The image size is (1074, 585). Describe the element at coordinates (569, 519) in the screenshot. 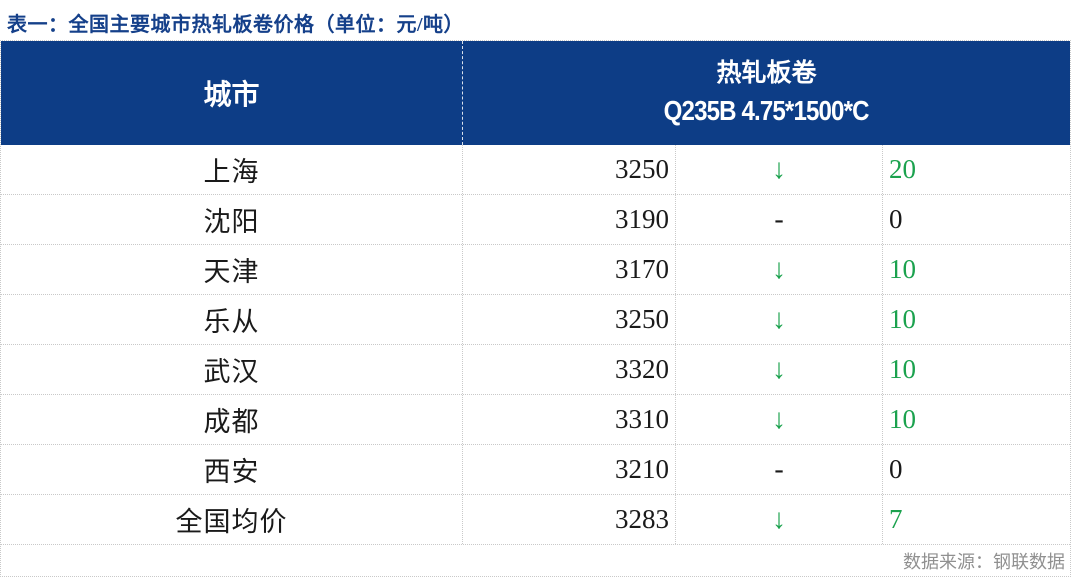

I see `price-cell: 3283` at that location.